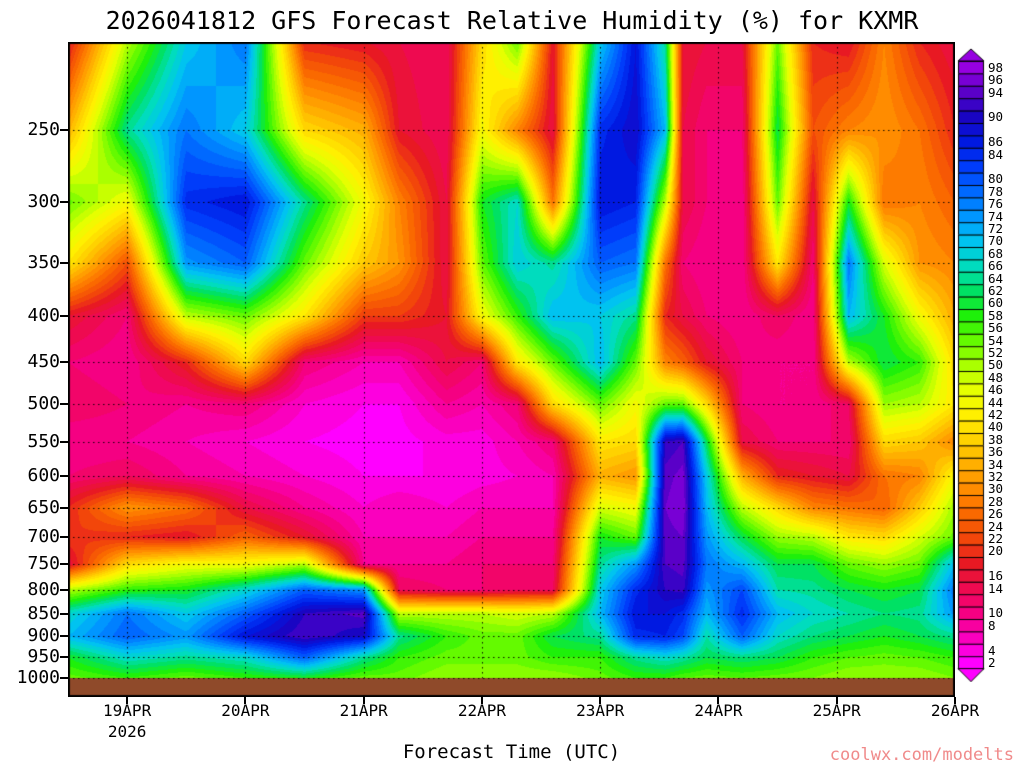  I want to click on y-tick-label: 350, so click(43, 263).